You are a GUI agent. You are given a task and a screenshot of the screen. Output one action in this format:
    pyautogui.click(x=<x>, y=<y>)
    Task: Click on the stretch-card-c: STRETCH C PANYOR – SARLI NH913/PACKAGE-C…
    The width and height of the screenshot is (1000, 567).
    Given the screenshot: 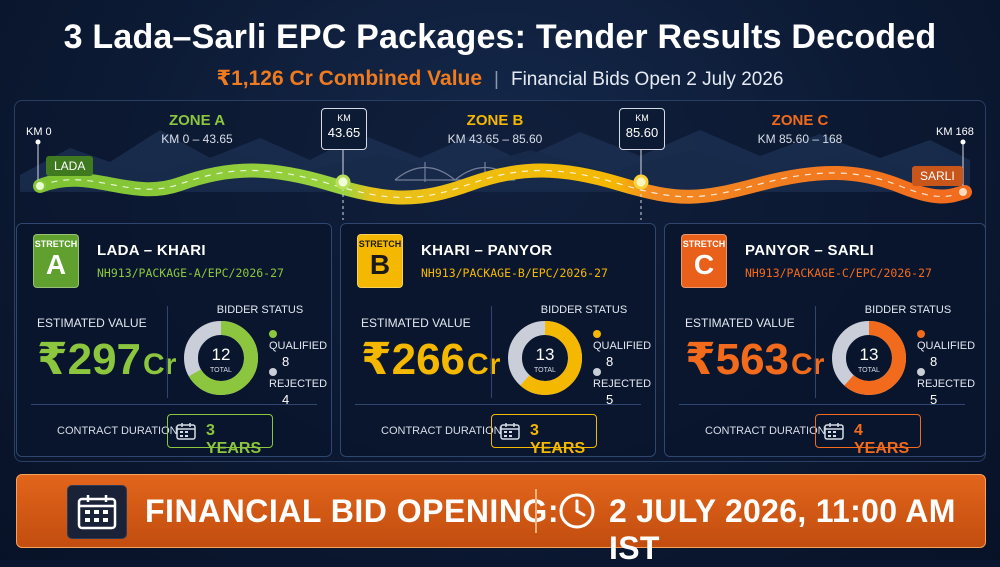 What is the action you would take?
    pyautogui.click(x=825, y=340)
    